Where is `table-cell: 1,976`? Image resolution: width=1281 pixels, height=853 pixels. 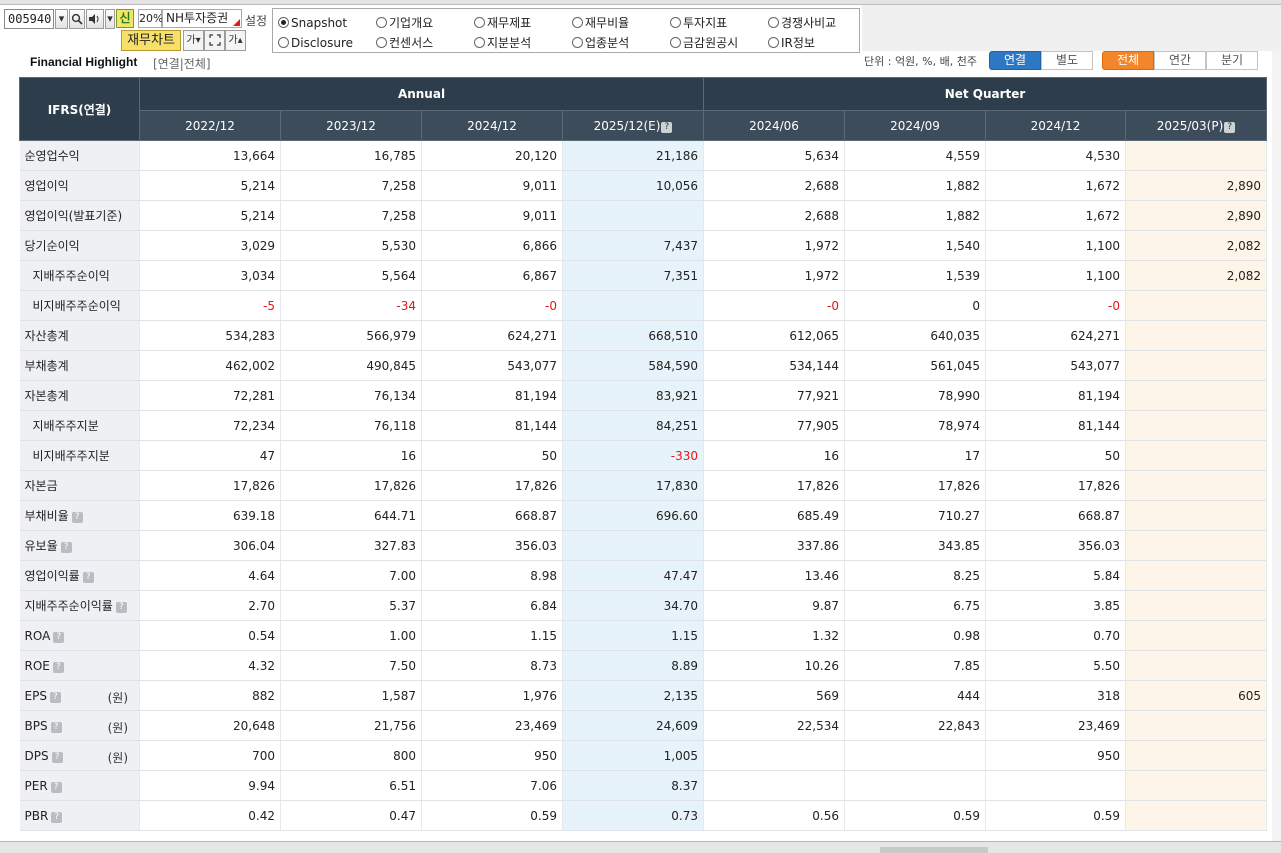
table-cell: 1,976 is located at coordinates (492, 695).